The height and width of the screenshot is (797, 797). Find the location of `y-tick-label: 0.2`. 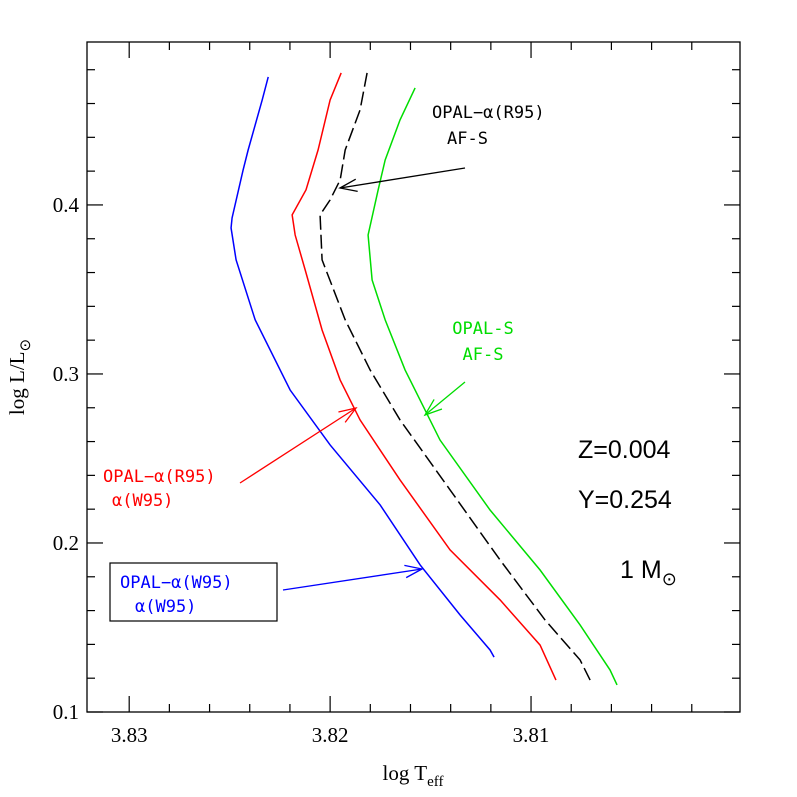

y-tick-label: 0.2 is located at coordinates (66, 543).